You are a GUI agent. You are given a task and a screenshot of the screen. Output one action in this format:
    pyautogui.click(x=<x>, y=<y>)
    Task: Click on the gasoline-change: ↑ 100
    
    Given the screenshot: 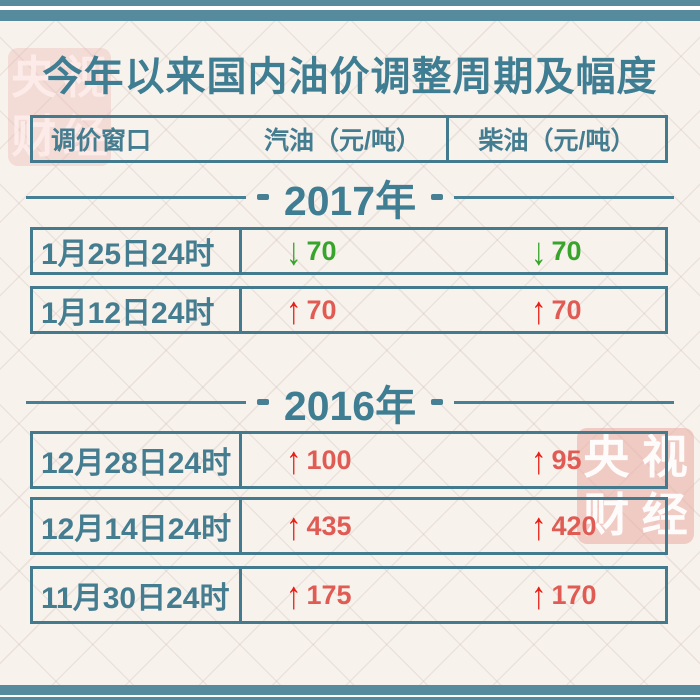 What is the action you would take?
    pyautogui.click(x=319, y=460)
    